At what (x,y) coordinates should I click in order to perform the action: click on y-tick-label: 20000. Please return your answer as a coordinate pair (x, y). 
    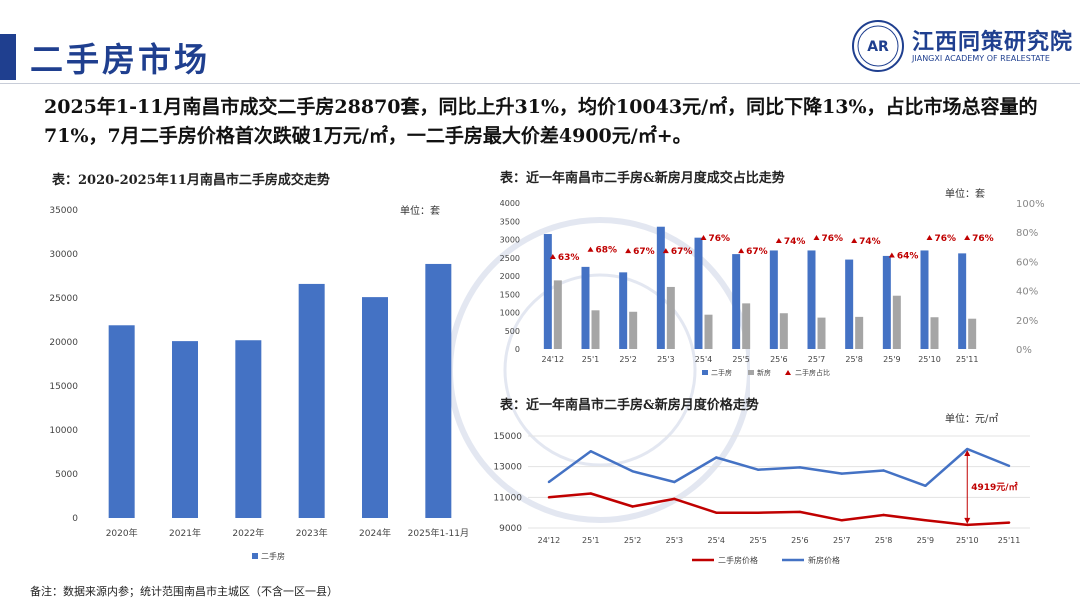
    Looking at the image, I should click on (63, 343).